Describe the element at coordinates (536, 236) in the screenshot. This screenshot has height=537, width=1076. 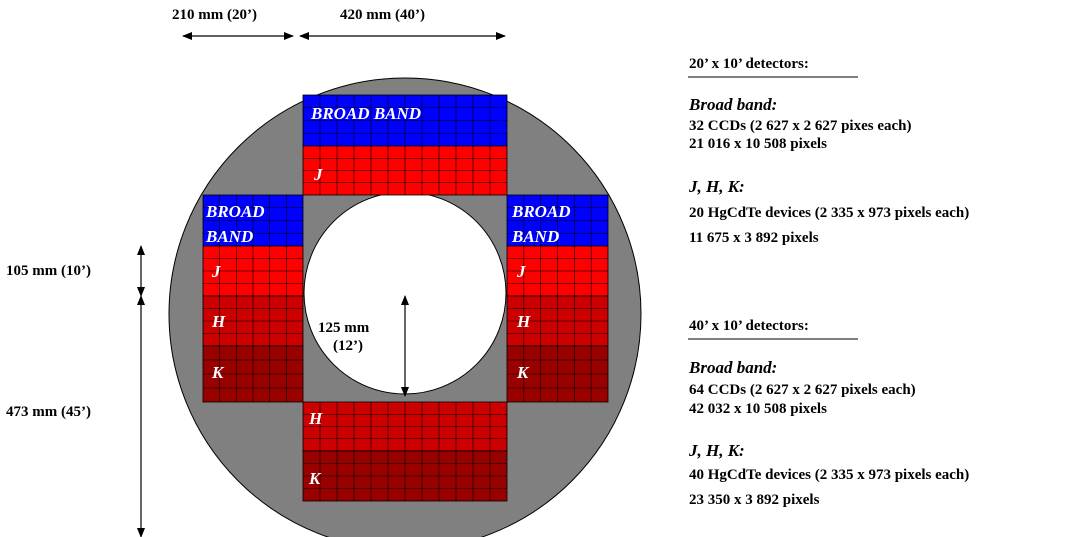
I see `label-right-band: BAND` at that location.